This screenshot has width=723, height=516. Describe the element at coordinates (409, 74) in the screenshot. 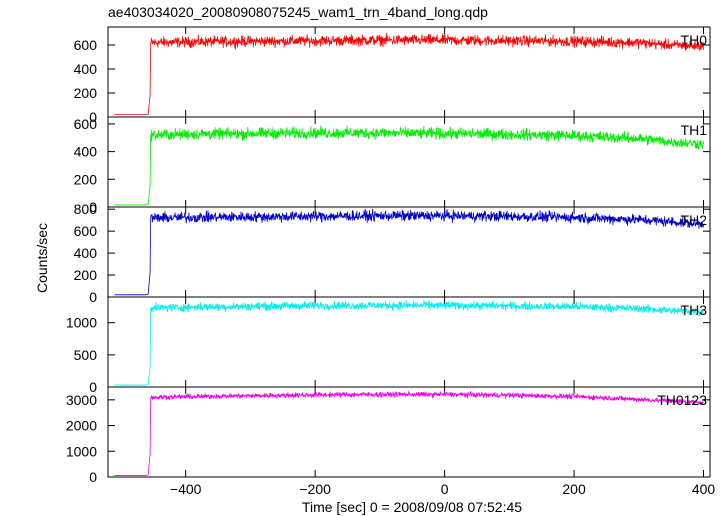

I see `series-line-th0` at that location.